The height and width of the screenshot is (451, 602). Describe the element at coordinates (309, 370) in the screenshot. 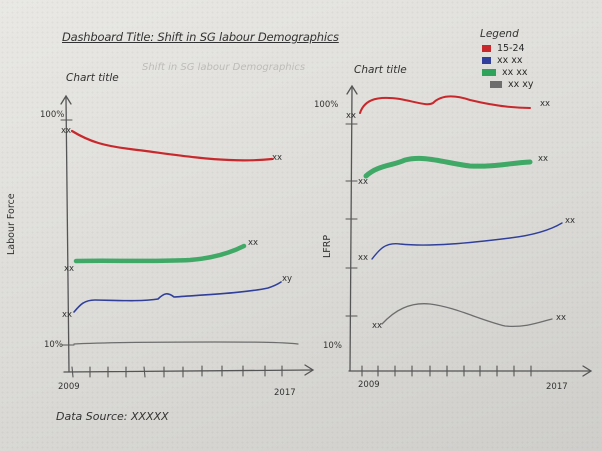

I see `left-x-arrow` at that location.